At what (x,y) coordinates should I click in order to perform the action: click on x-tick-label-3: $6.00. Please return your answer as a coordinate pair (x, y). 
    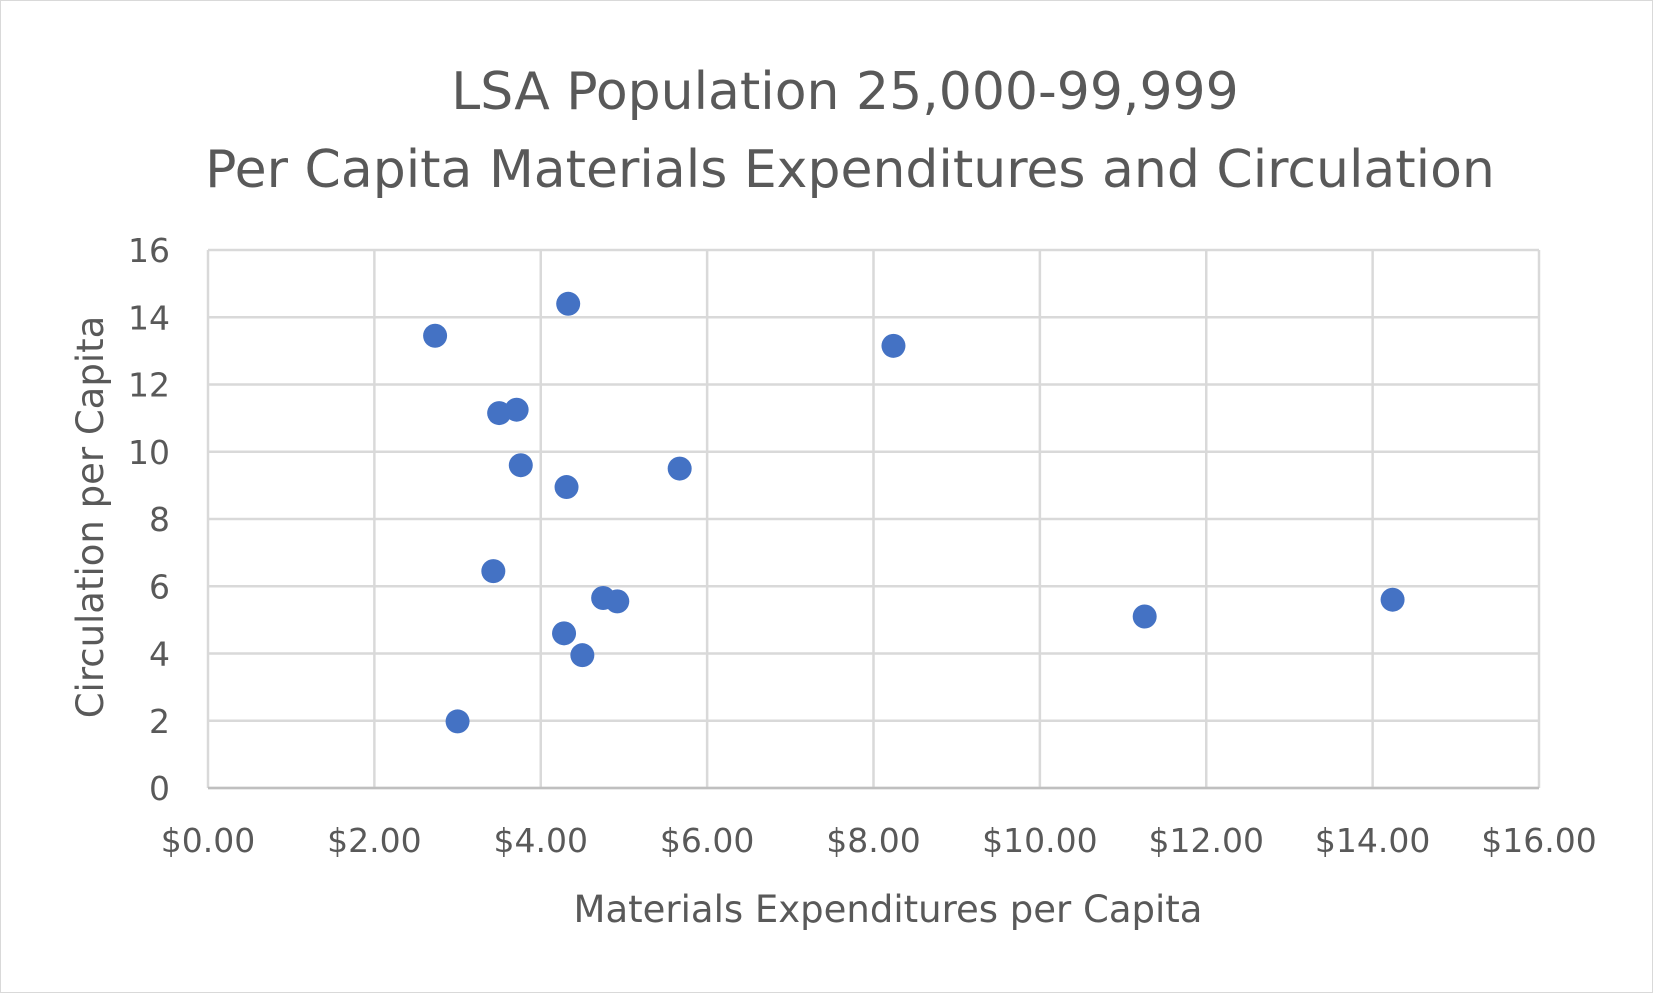
    Looking at the image, I should click on (707, 840).